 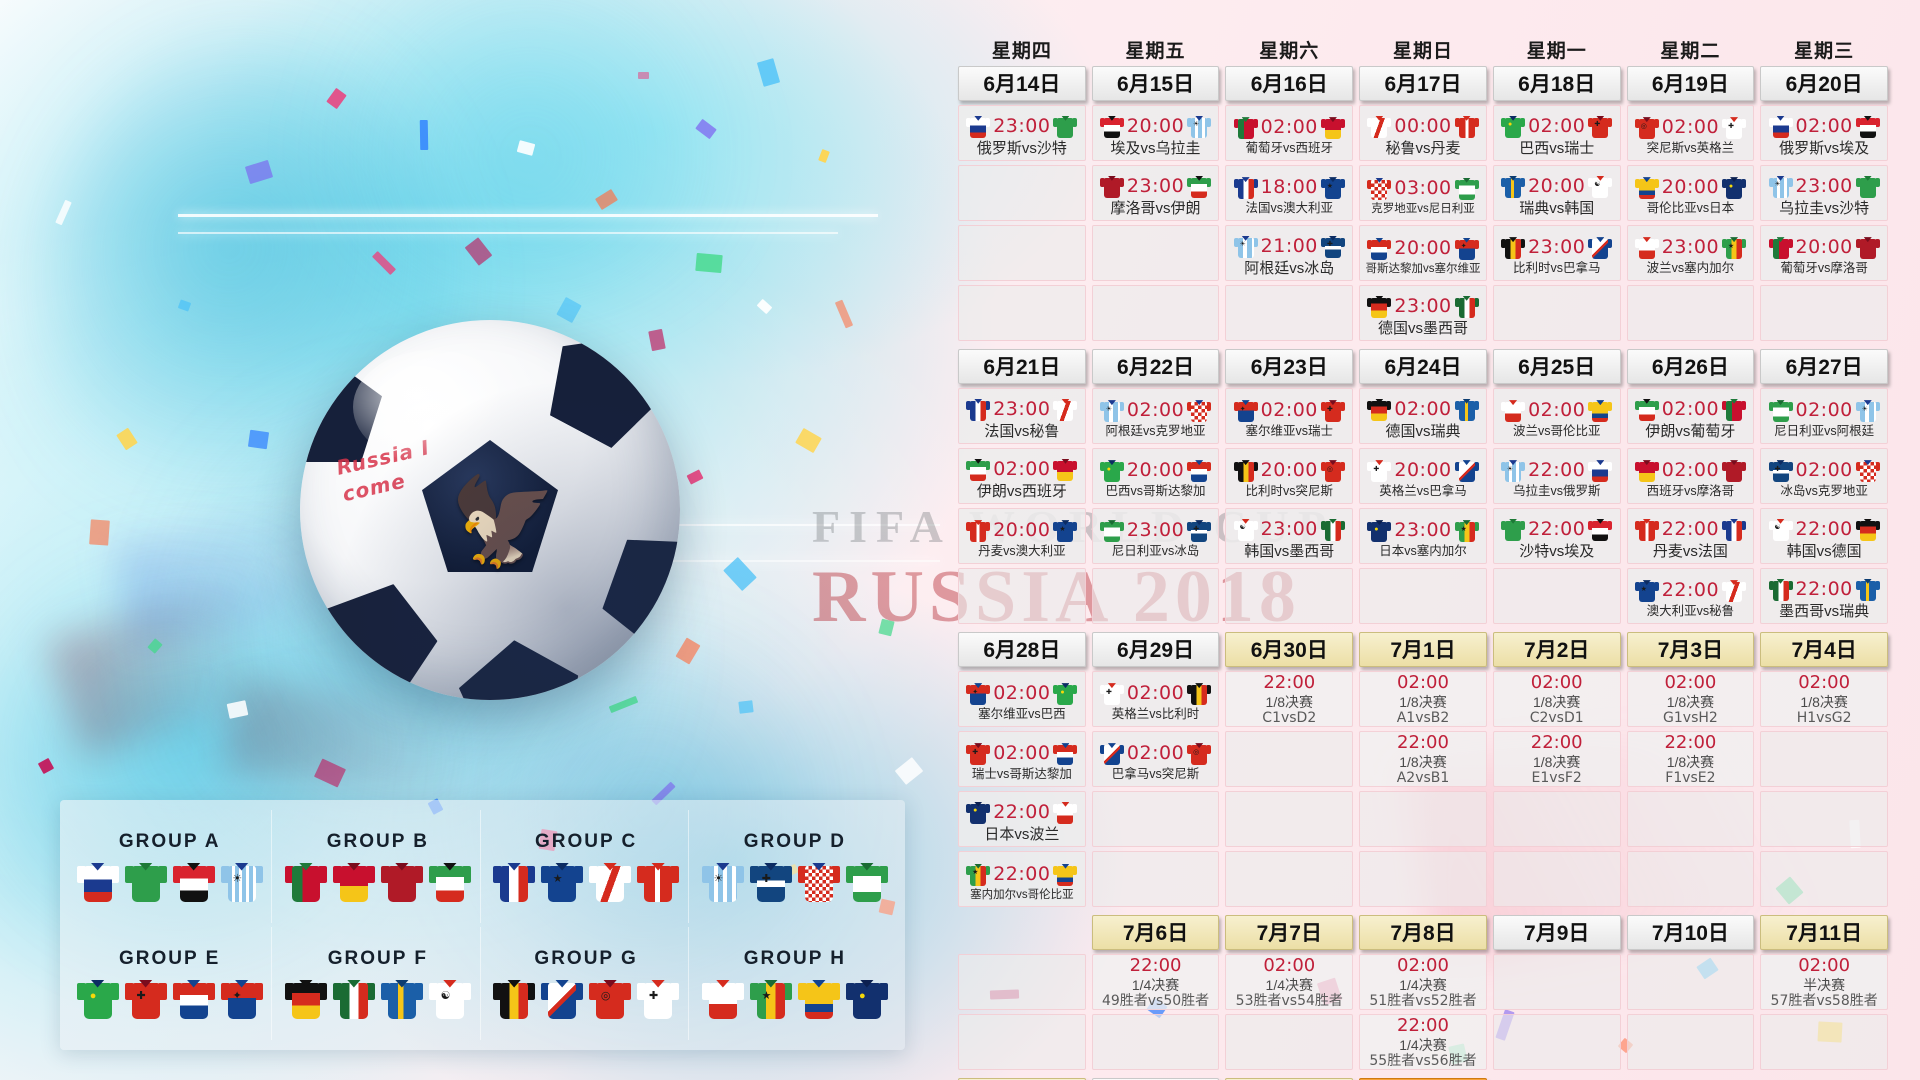 What do you see at coordinates (1289, 932) in the screenshot?
I see `date-cell-7月7日: 7月7日` at bounding box center [1289, 932].